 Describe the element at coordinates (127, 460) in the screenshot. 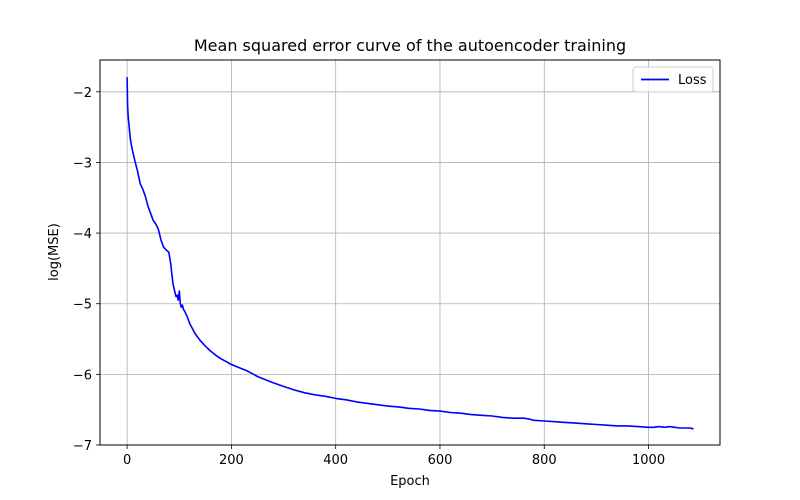

I see `x-tick-label: 0` at that location.